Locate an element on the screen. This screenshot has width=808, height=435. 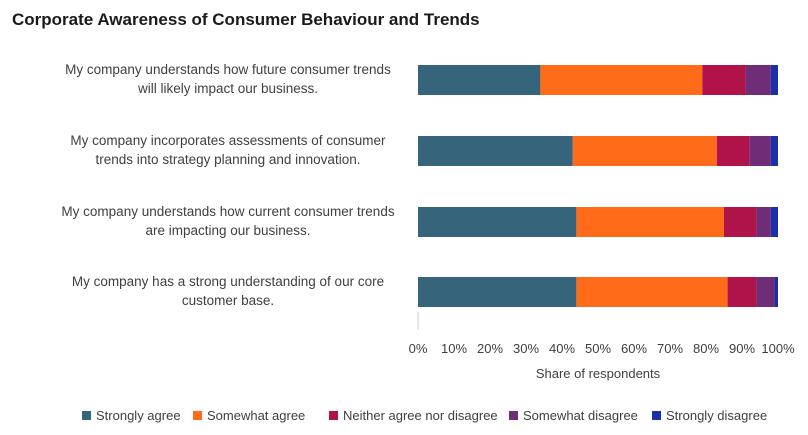
legend-item: Strongly disagree is located at coordinates (709, 415).